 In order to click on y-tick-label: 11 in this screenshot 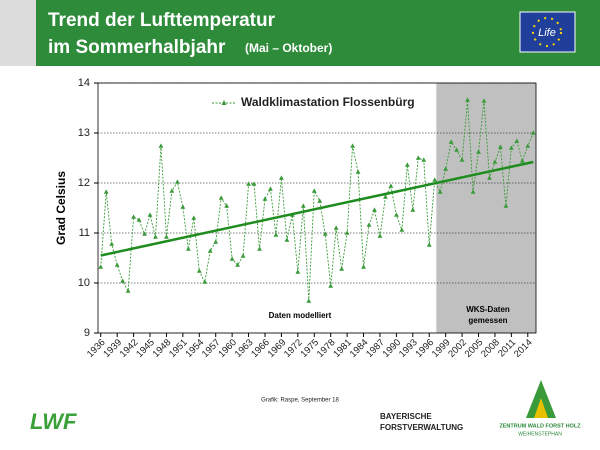, I will do `click(84, 233)`.